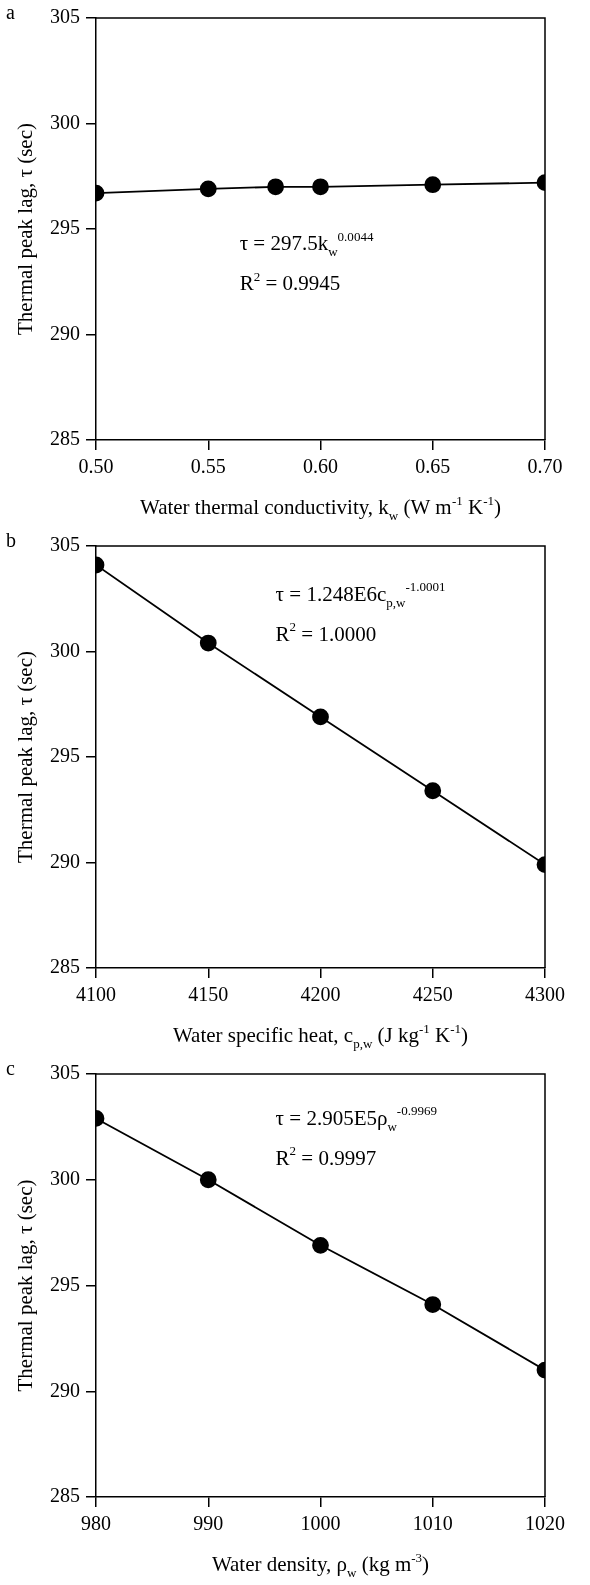 The image size is (590, 1585). Describe the element at coordinates (432, 994) in the screenshot. I see `x-tick-label: 4250` at that location.